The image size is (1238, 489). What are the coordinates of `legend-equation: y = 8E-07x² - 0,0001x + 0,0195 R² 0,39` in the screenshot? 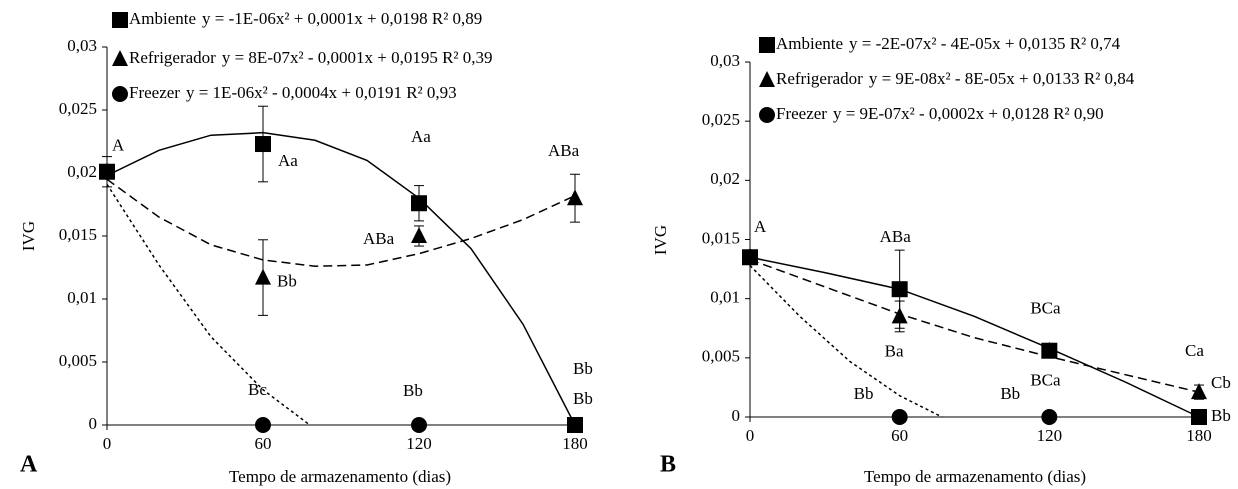 It's located at (357, 57).